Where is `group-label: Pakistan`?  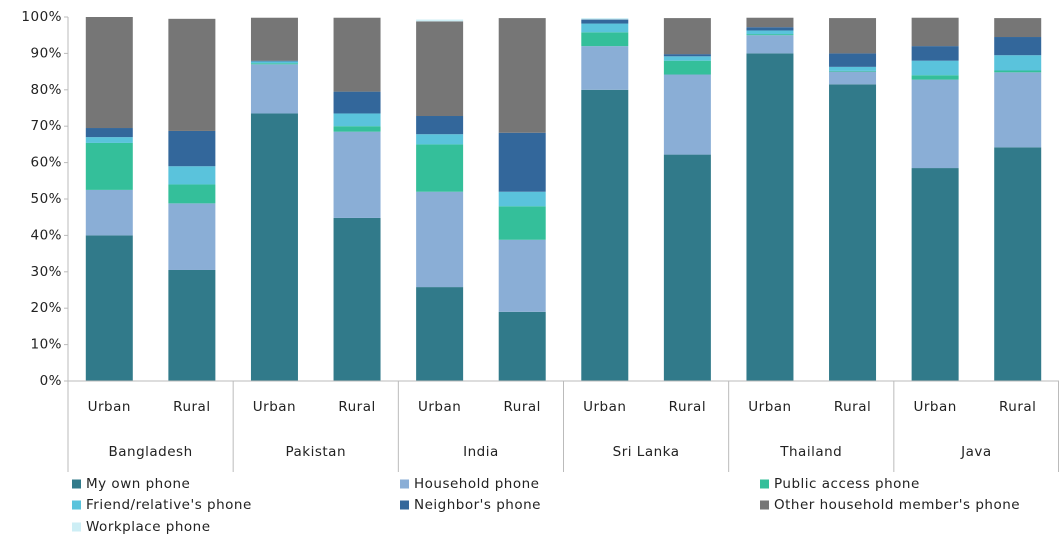 group-label: Pakistan is located at coordinates (315, 452).